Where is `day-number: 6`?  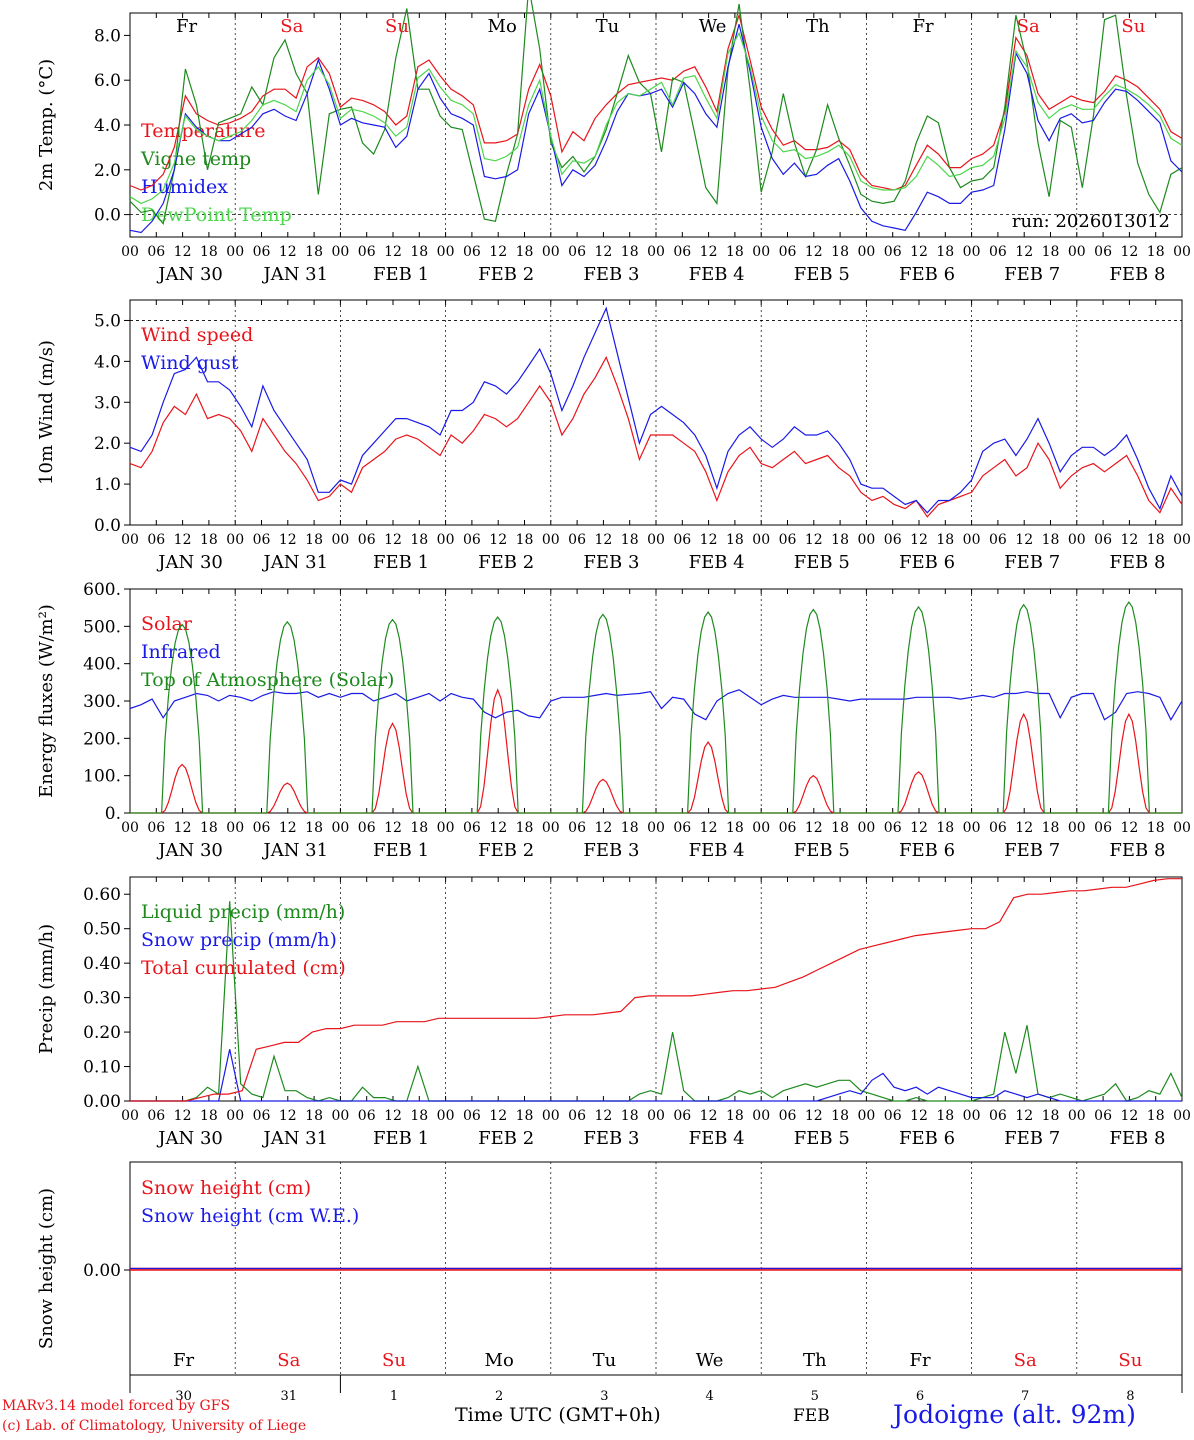 day-number: 6 is located at coordinates (920, 1396).